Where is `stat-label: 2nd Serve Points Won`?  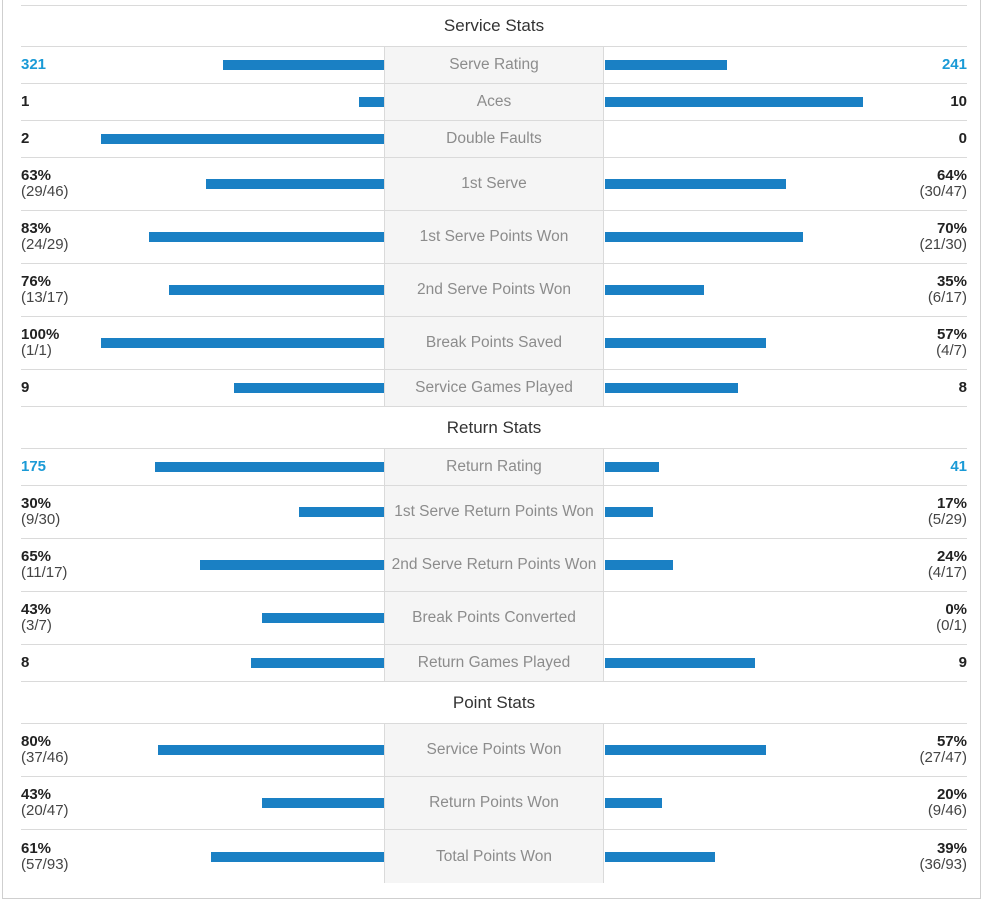 stat-label: 2nd Serve Points Won is located at coordinates (494, 290).